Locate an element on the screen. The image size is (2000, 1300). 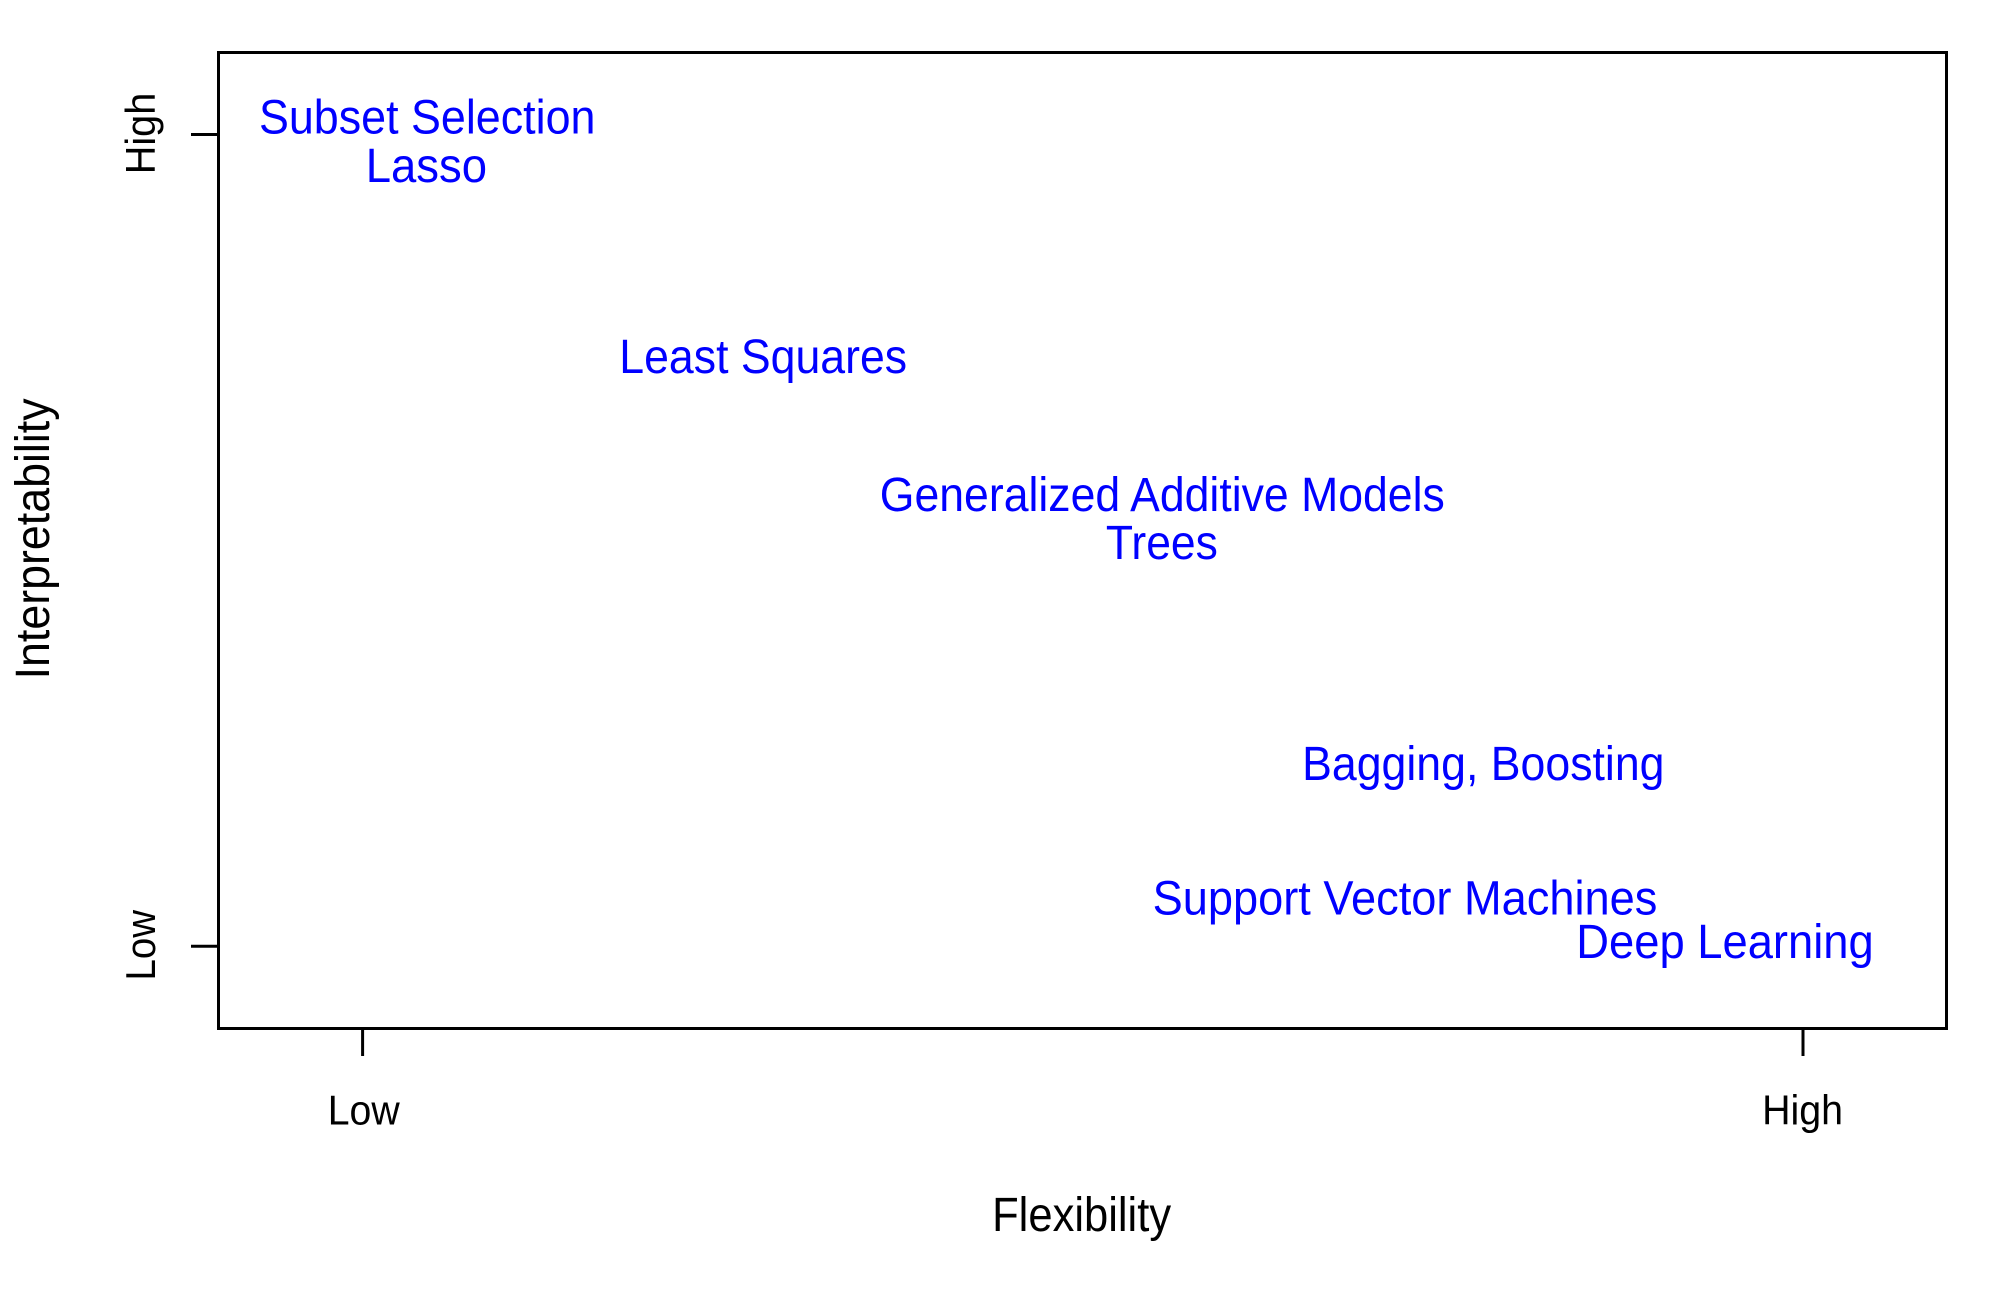
svg-text: Least Squares is located at coordinates (763, 357).